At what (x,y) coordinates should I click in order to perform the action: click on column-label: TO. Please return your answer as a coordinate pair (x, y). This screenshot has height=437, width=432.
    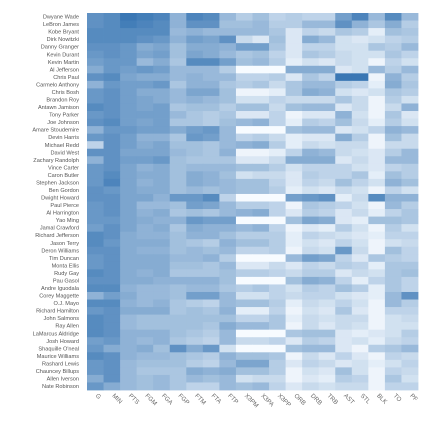
    Looking at the image, I should click on (397, 397).